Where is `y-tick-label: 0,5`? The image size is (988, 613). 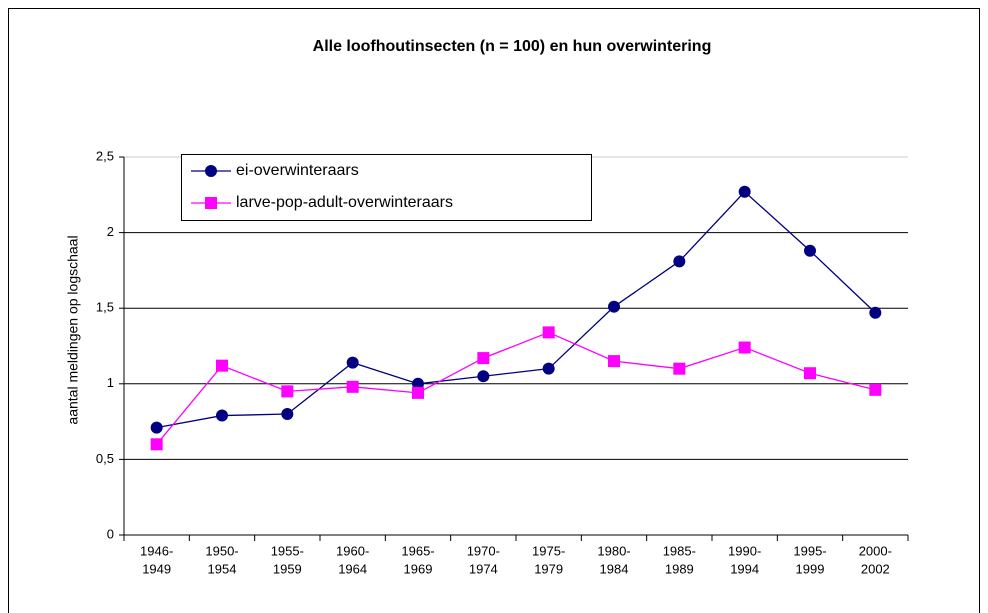
y-tick-label: 0,5 is located at coordinates (105, 458).